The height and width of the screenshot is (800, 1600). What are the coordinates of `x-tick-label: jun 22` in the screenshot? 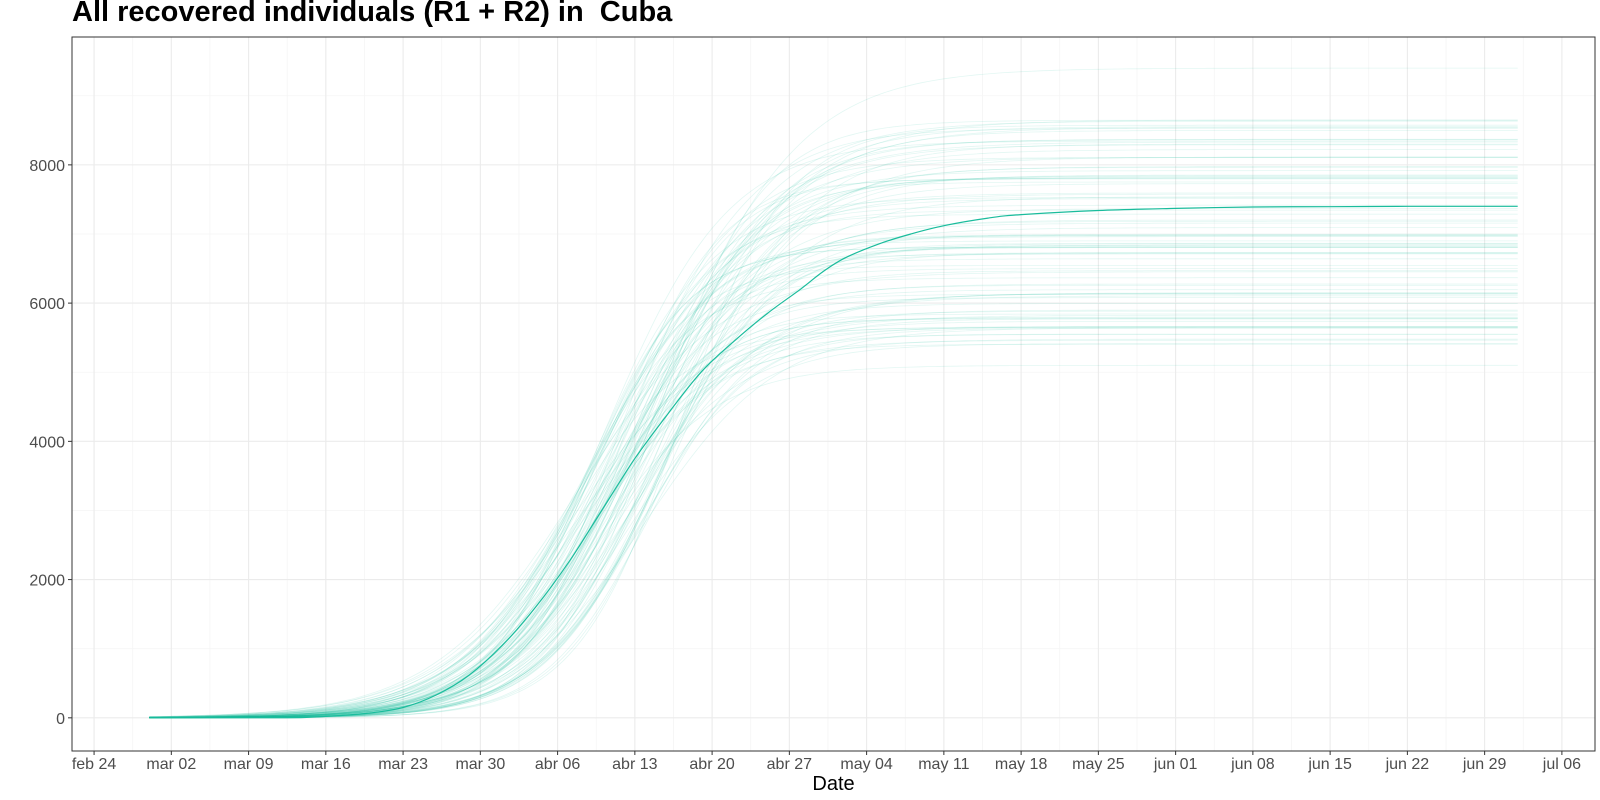 It's located at (1407, 764).